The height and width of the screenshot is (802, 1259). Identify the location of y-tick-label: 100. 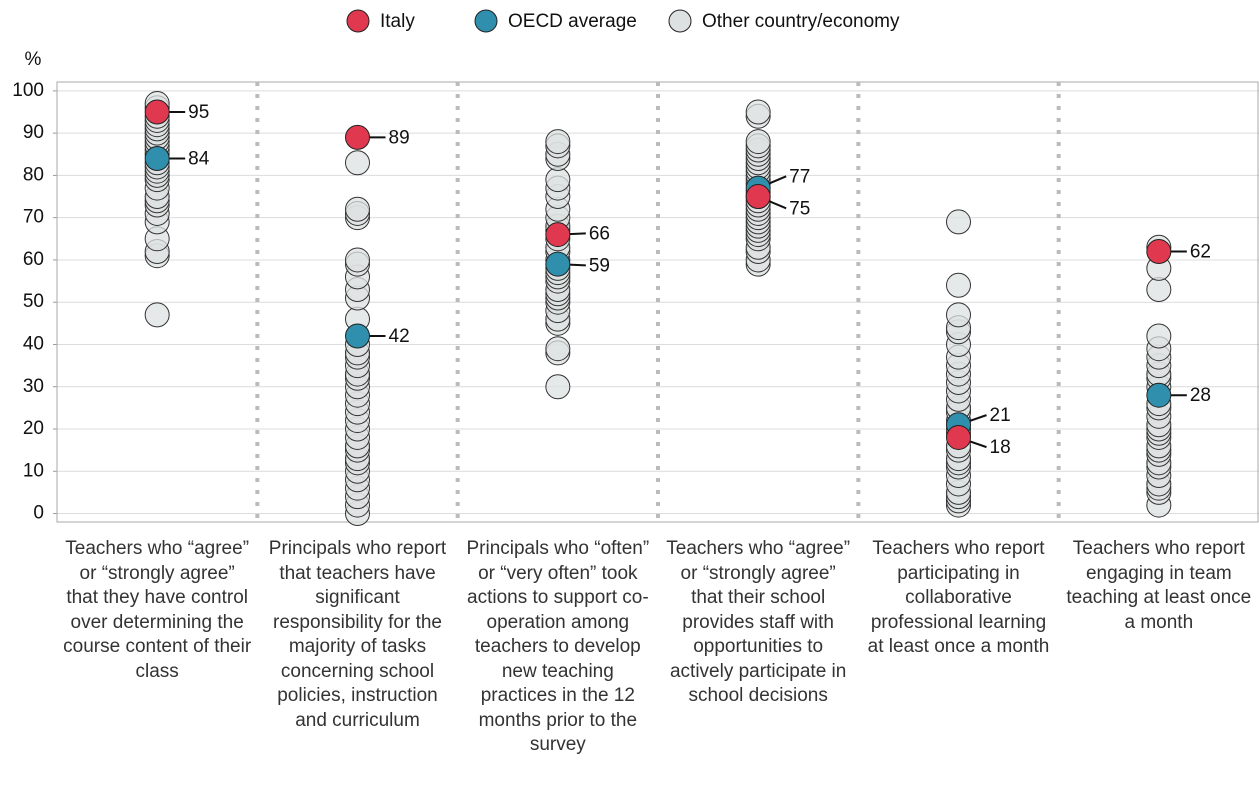
(28, 90).